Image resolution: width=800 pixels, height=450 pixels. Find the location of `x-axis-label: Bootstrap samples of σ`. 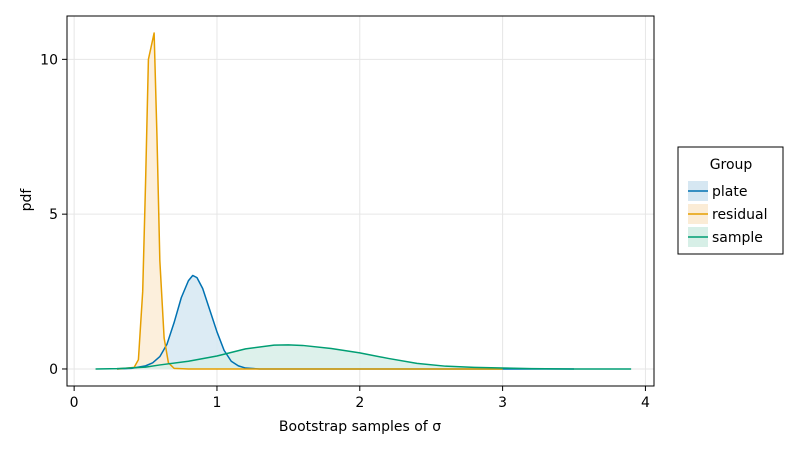

x-axis-label: Bootstrap samples of σ is located at coordinates (360, 427).